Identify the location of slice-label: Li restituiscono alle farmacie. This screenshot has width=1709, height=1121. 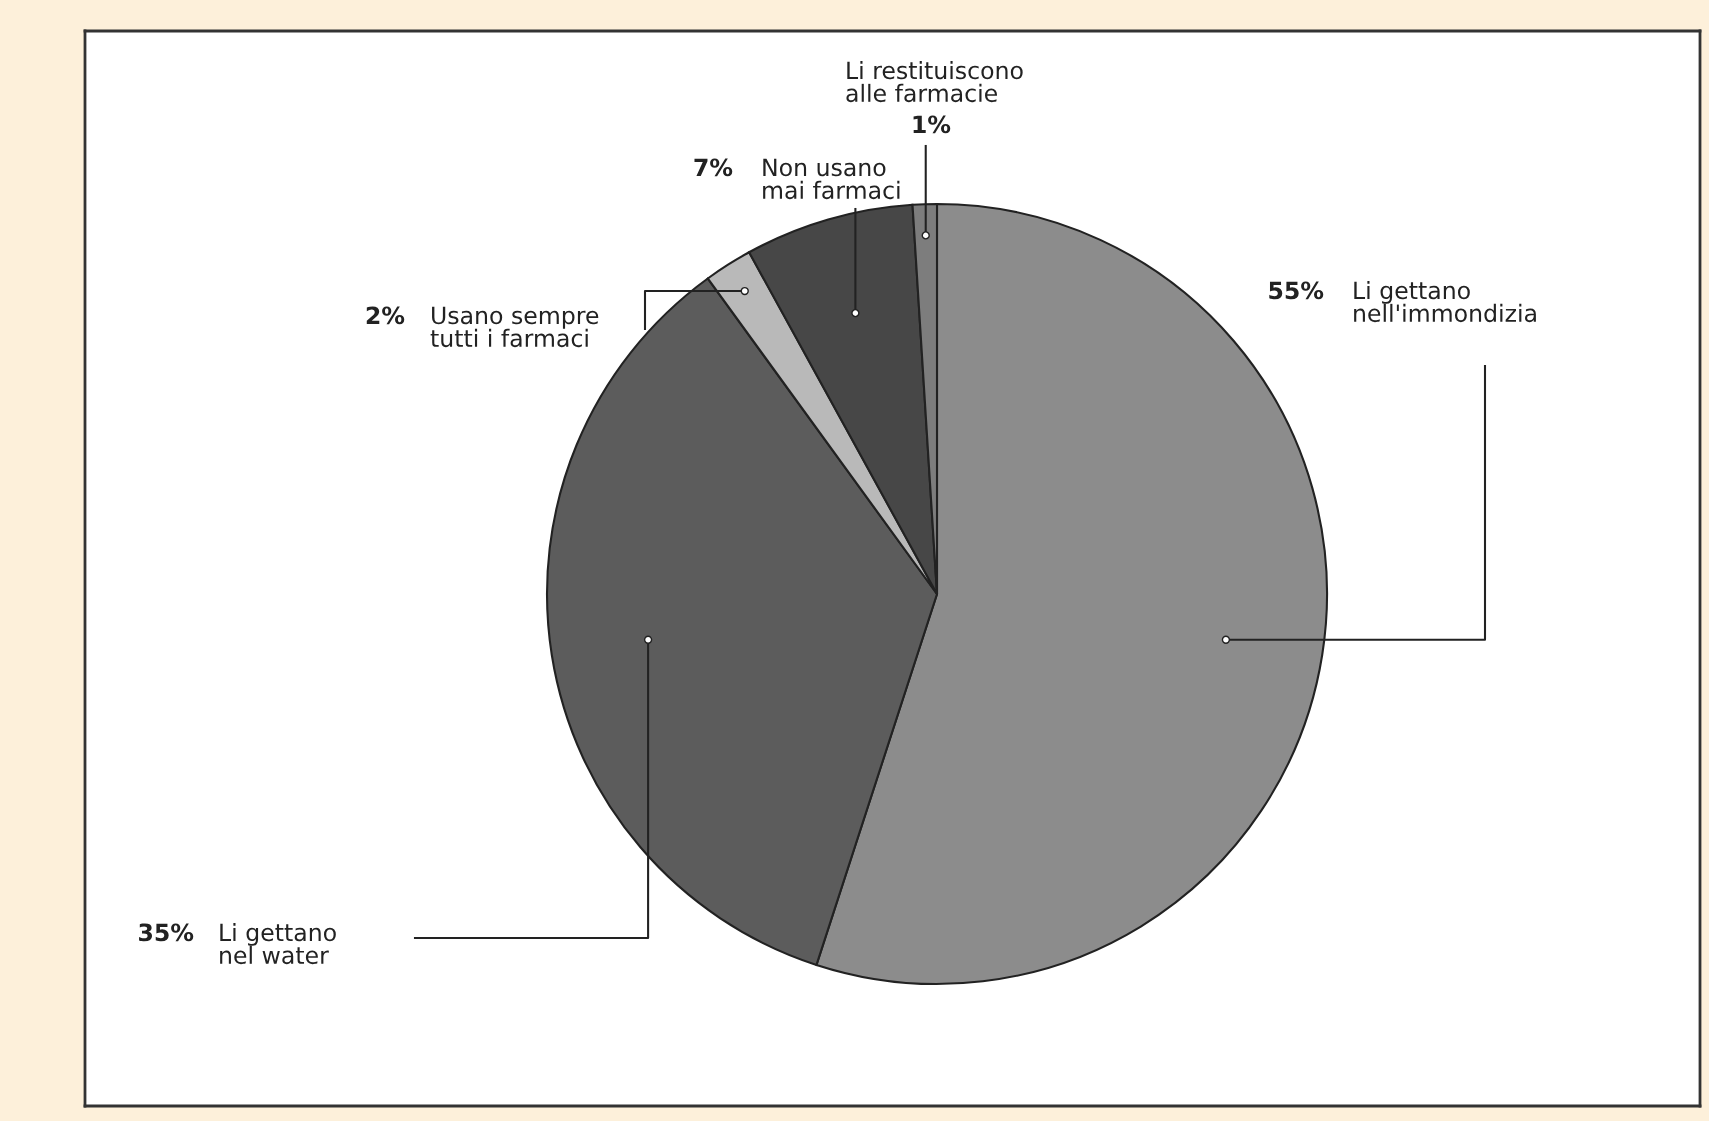
(934, 82).